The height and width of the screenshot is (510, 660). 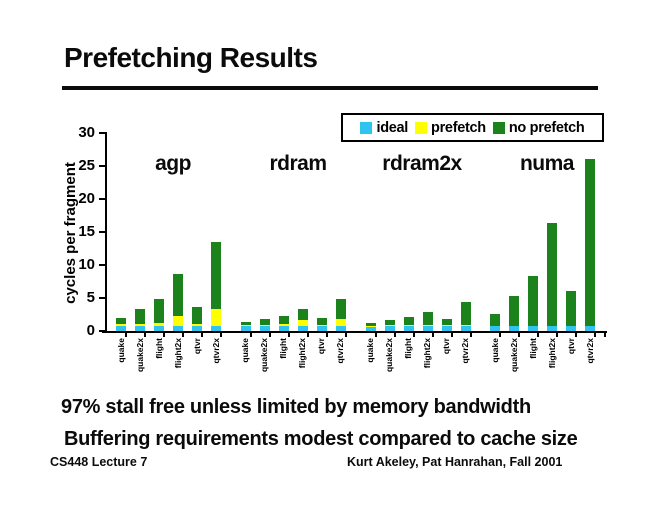 What do you see at coordinates (458, 127) in the screenshot?
I see `legend-label-prefetch: prefetch` at bounding box center [458, 127].